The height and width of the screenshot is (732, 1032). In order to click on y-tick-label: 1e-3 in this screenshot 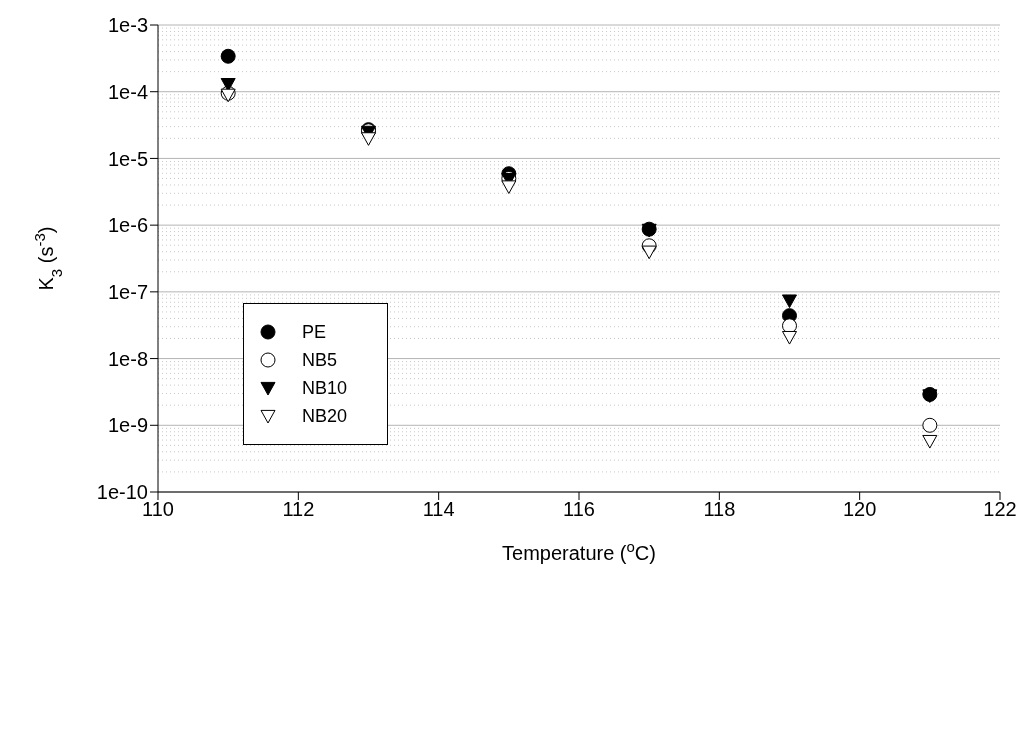, I will do `click(127, 25)`.